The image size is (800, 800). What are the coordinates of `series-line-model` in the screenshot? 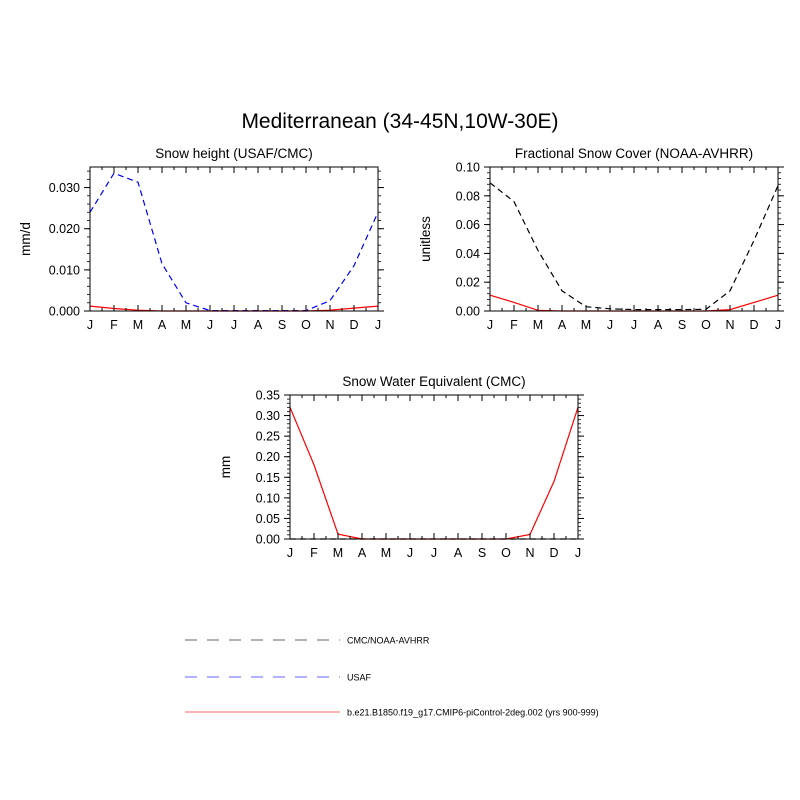 It's located at (434, 473).